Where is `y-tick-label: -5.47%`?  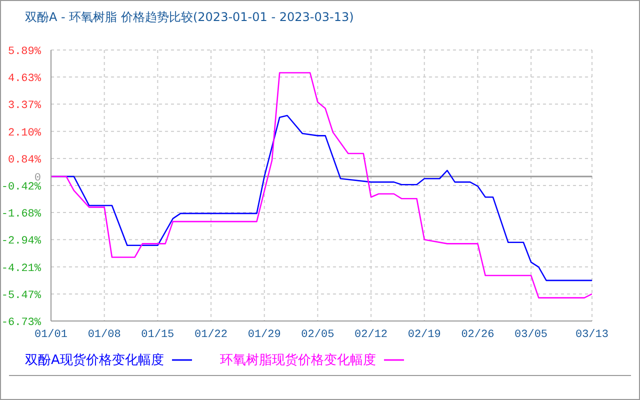
y-tick-label: -5.47% is located at coordinates (21, 296).